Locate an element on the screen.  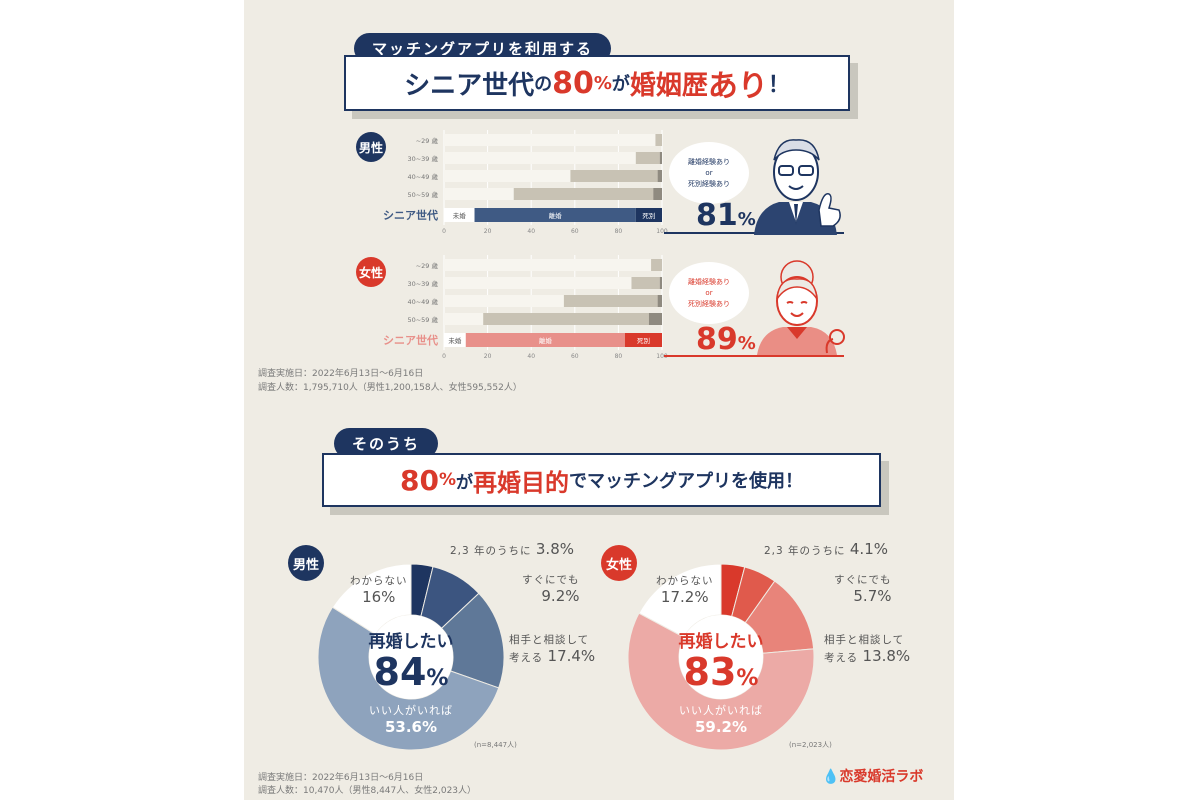
title-part: の is located at coordinates (543, 84).